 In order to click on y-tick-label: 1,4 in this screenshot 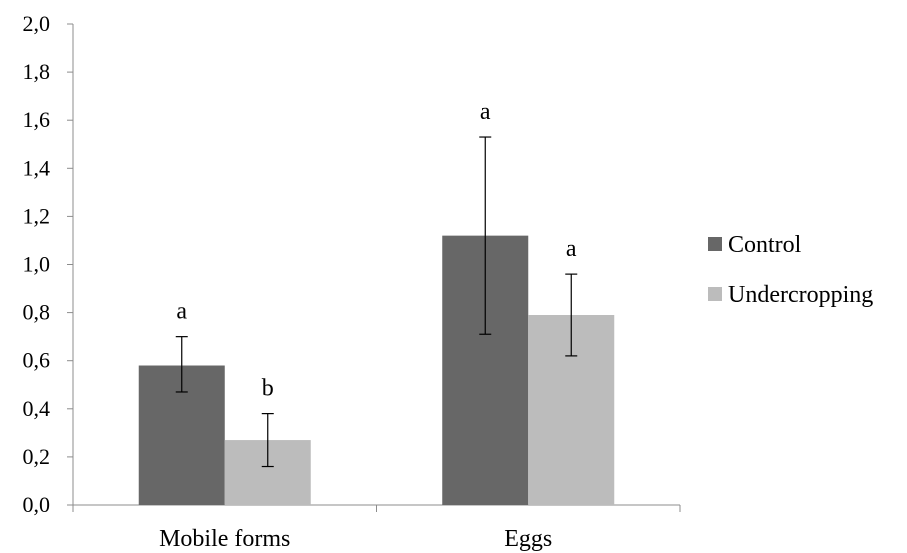, I will do `click(37, 167)`.